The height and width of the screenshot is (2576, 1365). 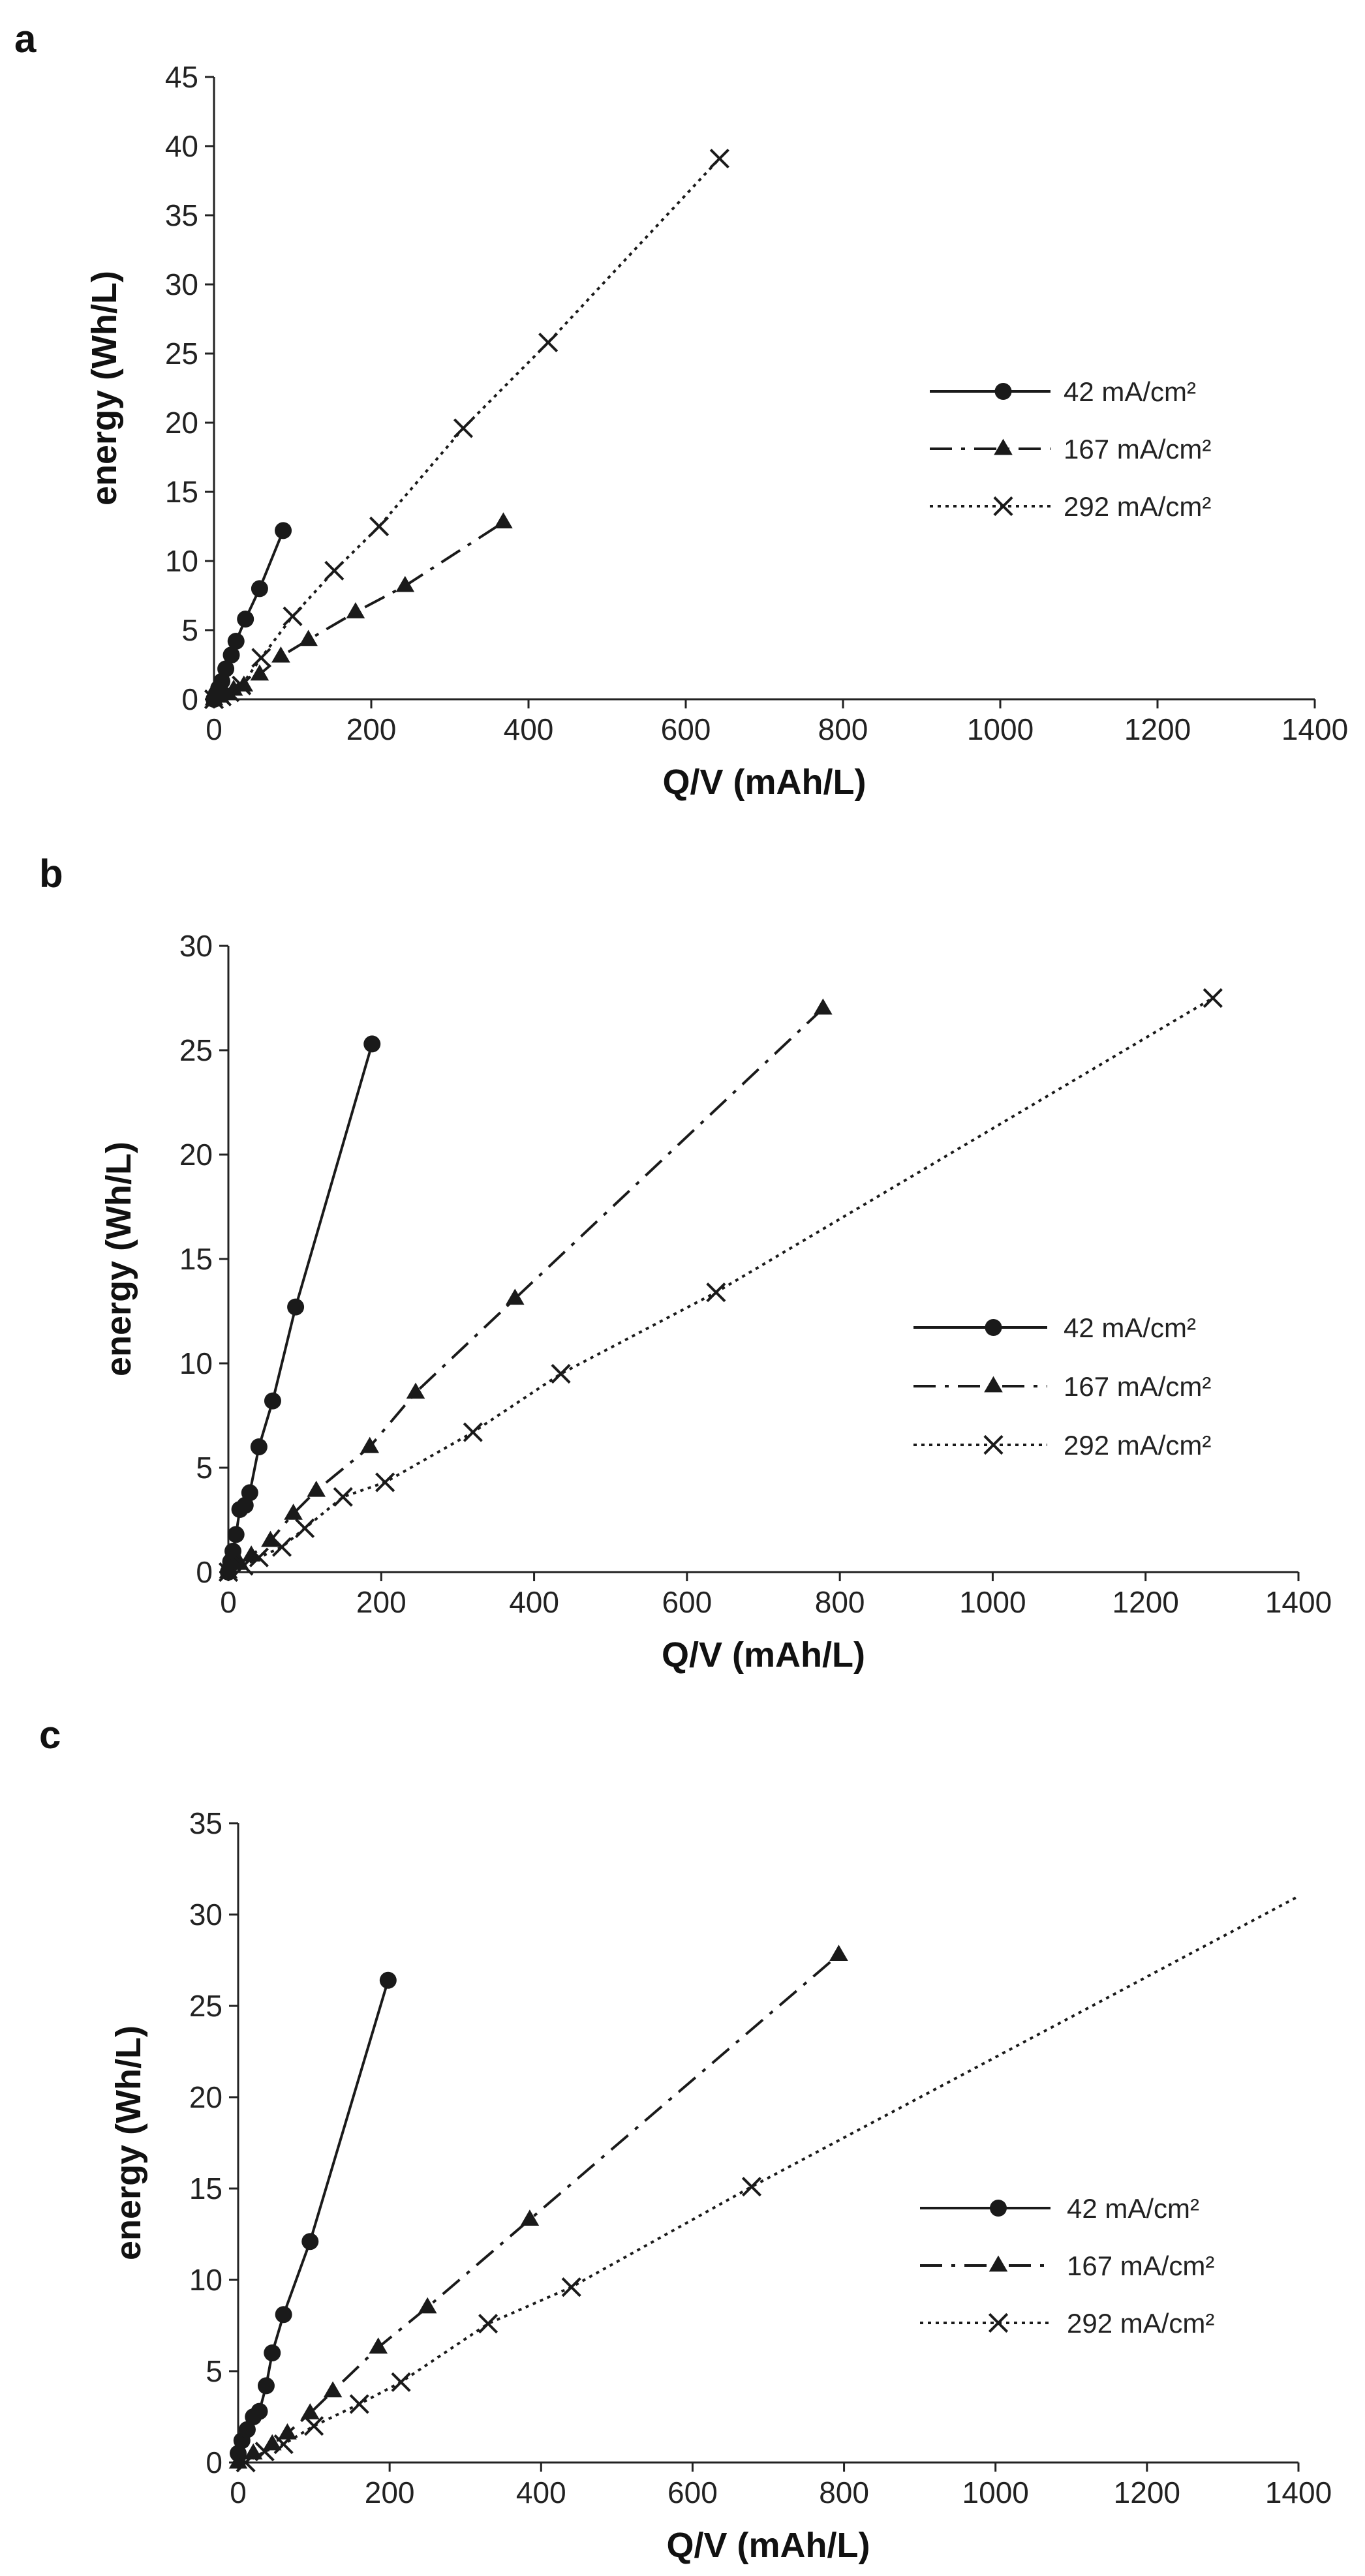 What do you see at coordinates (534, 1602) in the screenshot?
I see `x-tick-label: 400` at bounding box center [534, 1602].